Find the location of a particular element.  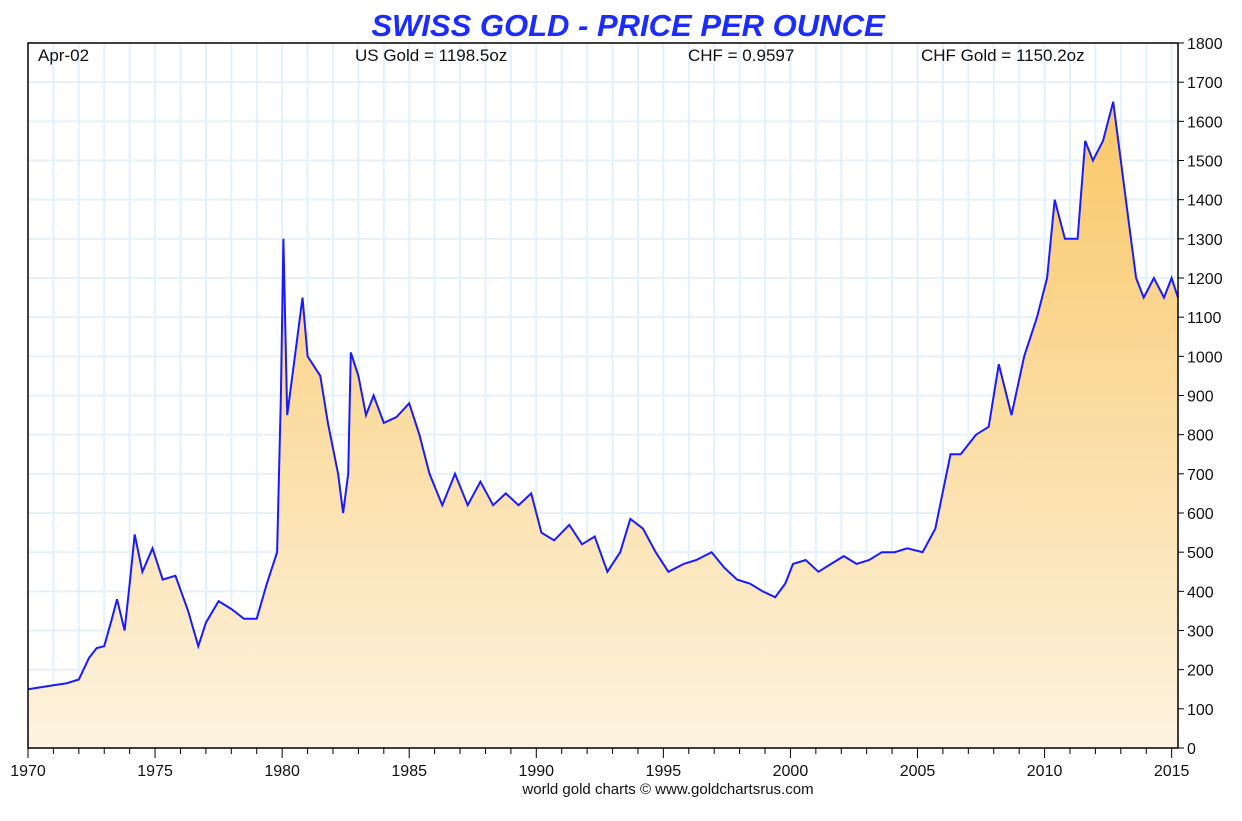

y-tick-label: 100 is located at coordinates (1200, 710).